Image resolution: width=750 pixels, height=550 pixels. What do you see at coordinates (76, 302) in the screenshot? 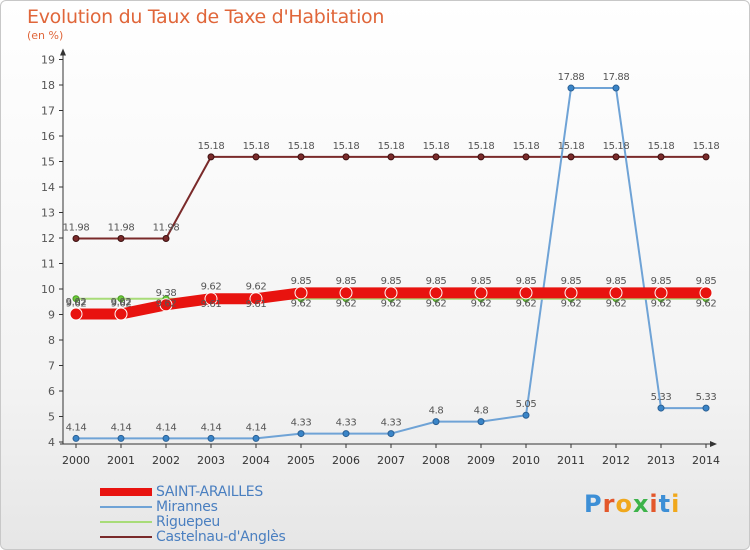
I see `data-label-saint-arailles: 9.02` at bounding box center [76, 302].